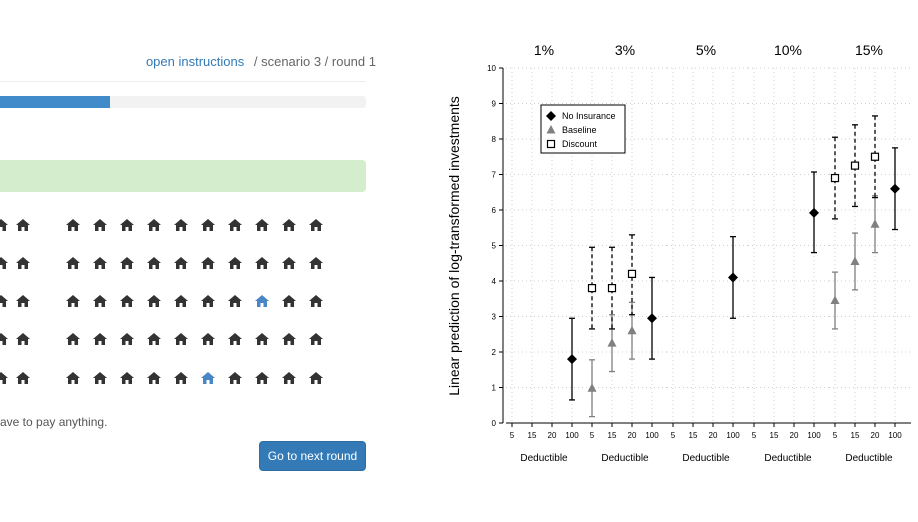  What do you see at coordinates (579, 130) in the screenshot?
I see `legend-label: Baseline` at bounding box center [579, 130].